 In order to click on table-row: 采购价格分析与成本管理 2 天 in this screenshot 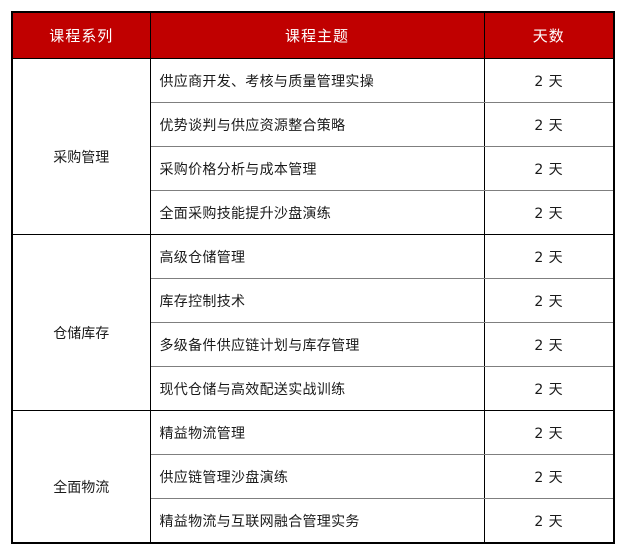, I will do `click(313, 168)`.